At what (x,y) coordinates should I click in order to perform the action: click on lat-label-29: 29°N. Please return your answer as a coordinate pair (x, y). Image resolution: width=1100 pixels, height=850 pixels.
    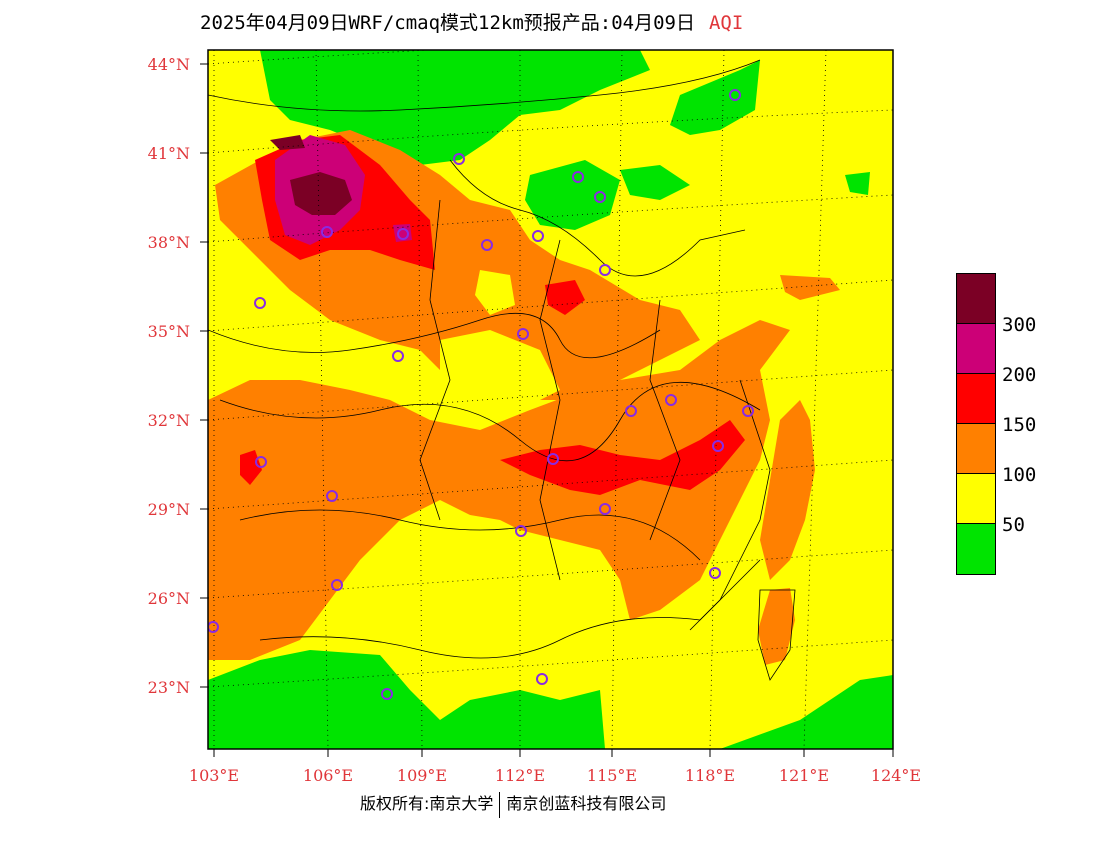
    Looking at the image, I should click on (168, 509).